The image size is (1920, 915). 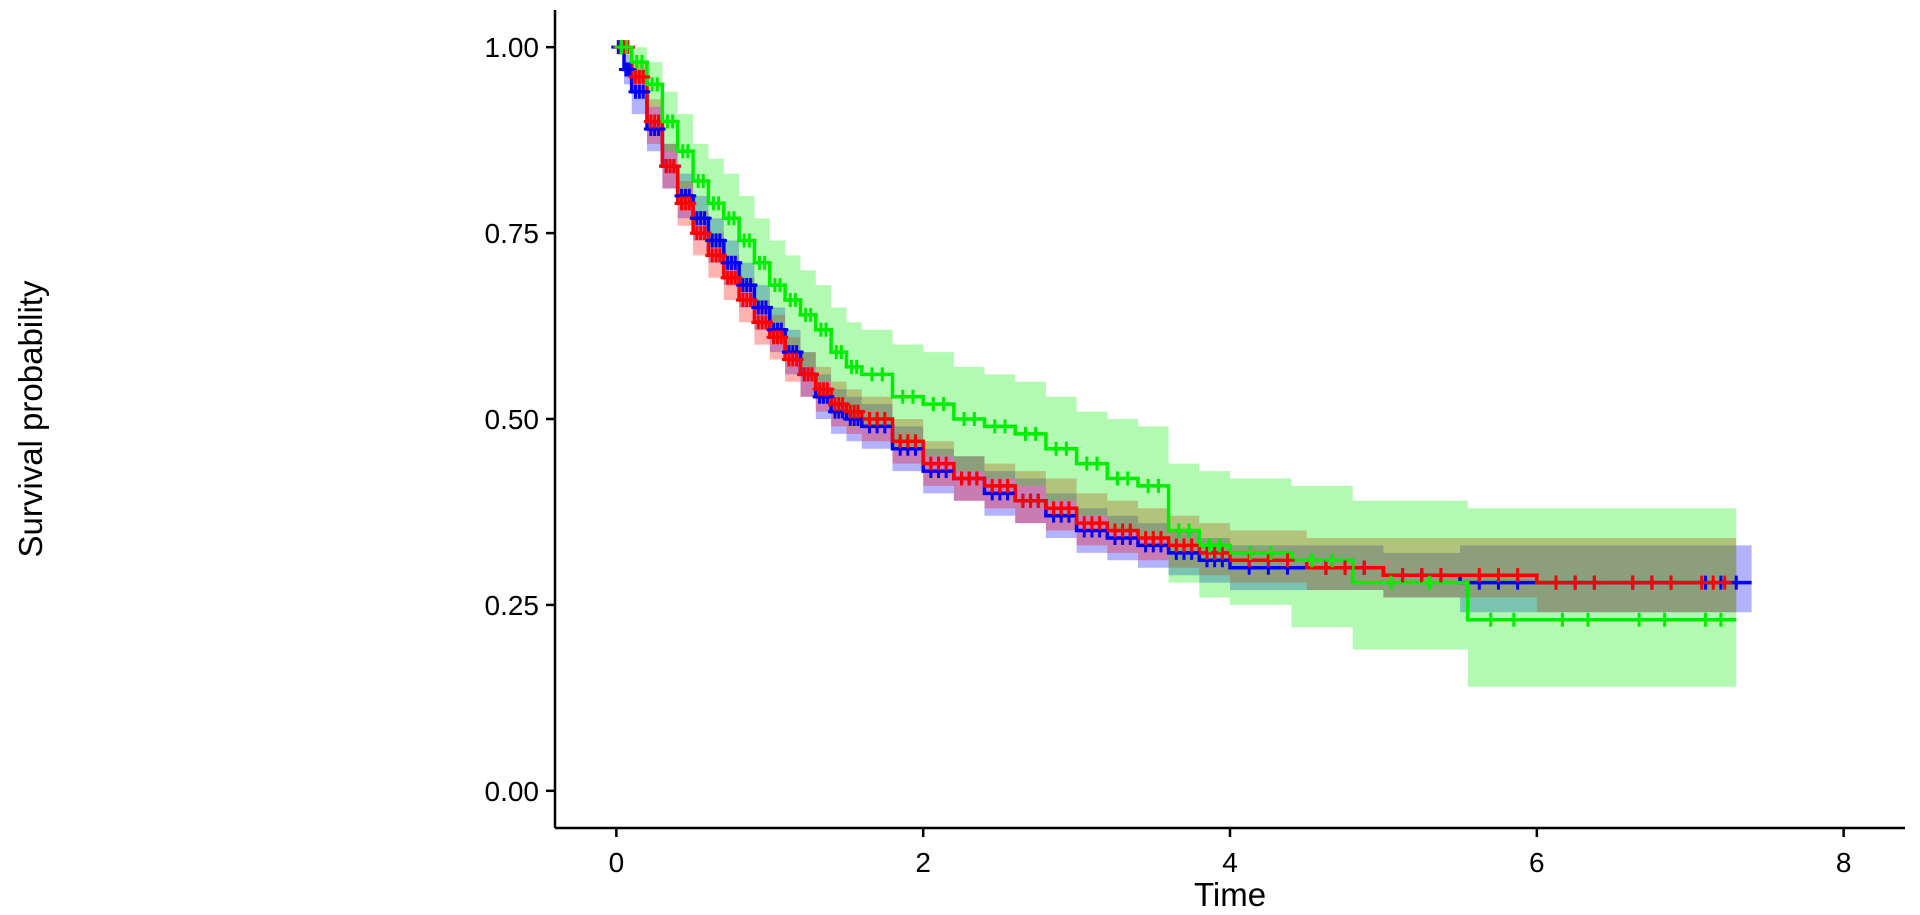 I want to click on x-tick-label: 6, so click(x=1537, y=862).